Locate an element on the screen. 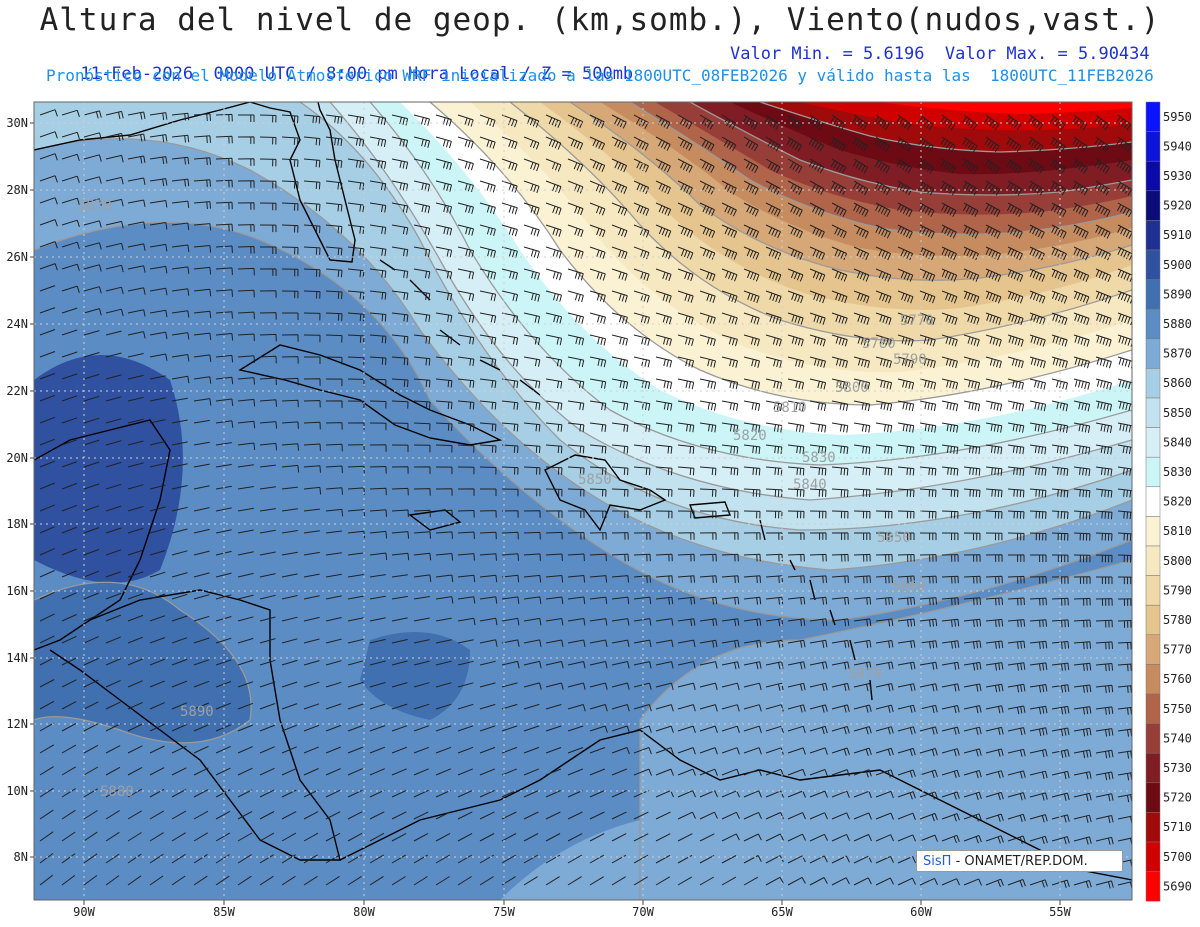 This screenshot has height=927, width=1200. colorbar-label: 5710 is located at coordinates (1177, 827).